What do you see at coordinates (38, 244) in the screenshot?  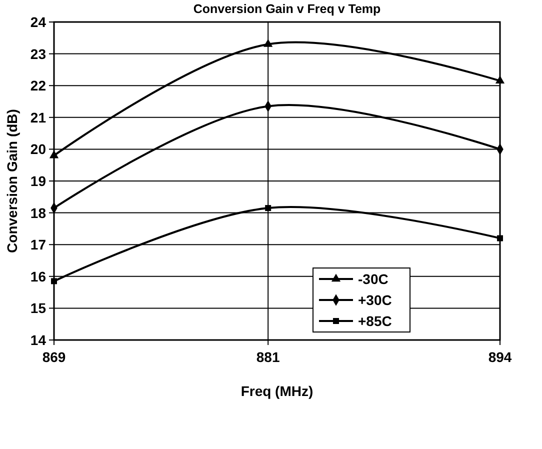 I see `y-tick-label: 17` at bounding box center [38, 244].